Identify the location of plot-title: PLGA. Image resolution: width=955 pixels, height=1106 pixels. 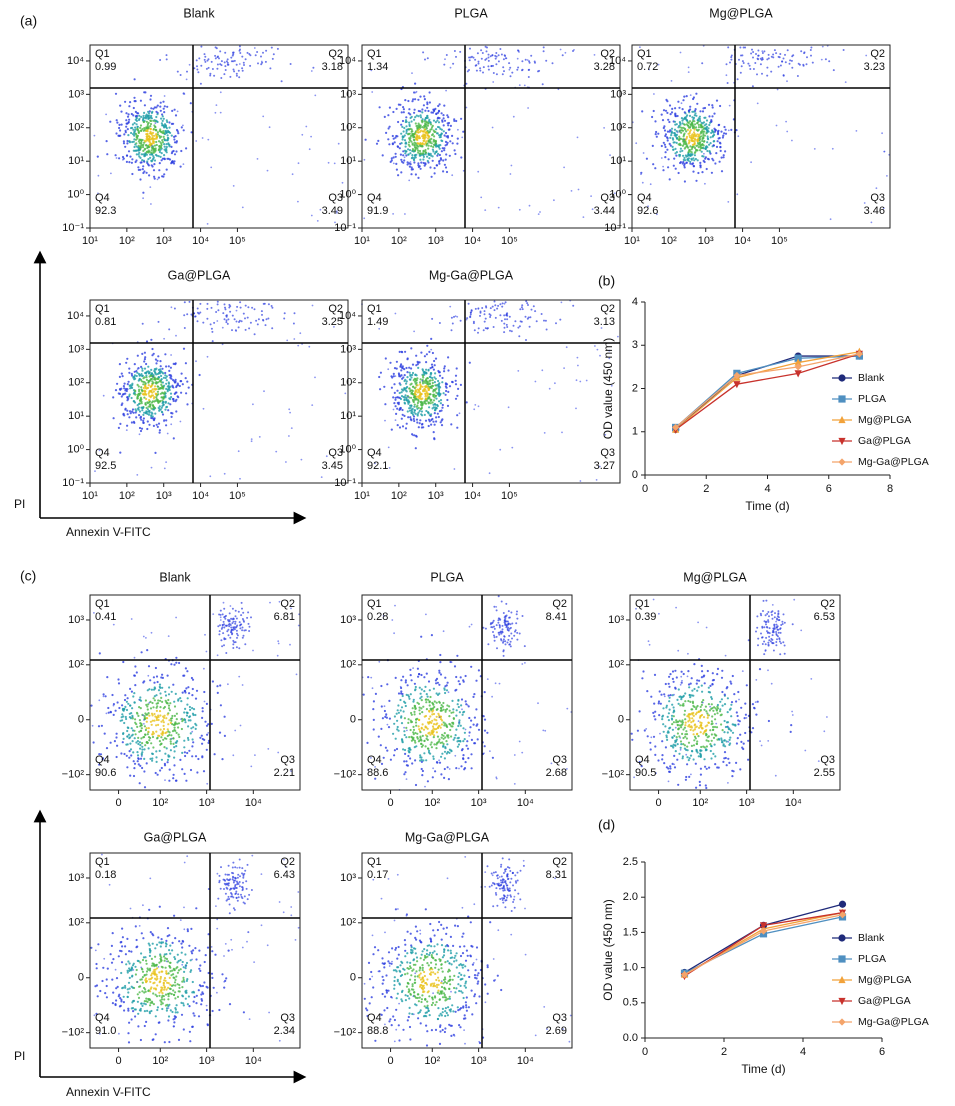
(471, 13).